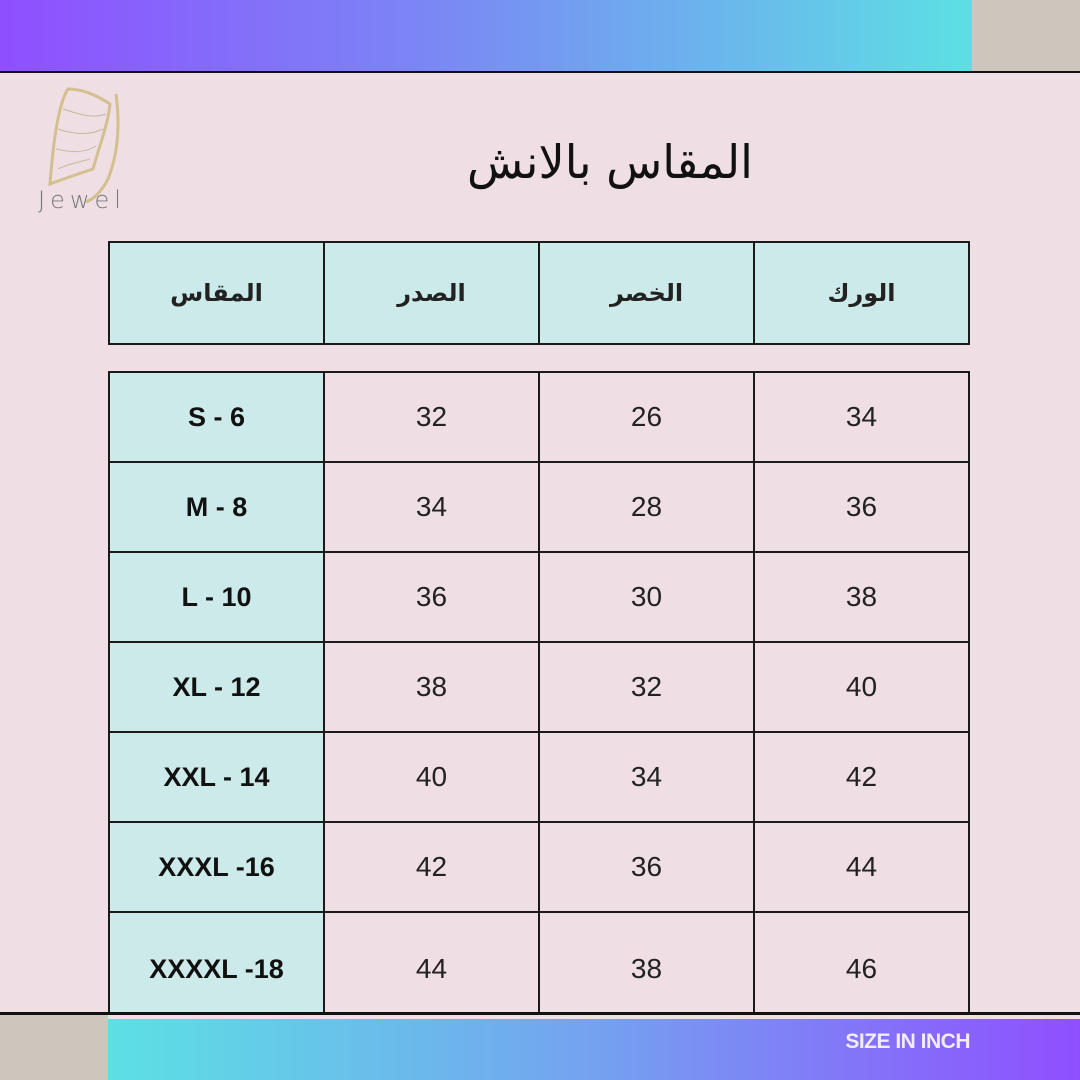  I want to click on cell-hip: 40, so click(861, 687).